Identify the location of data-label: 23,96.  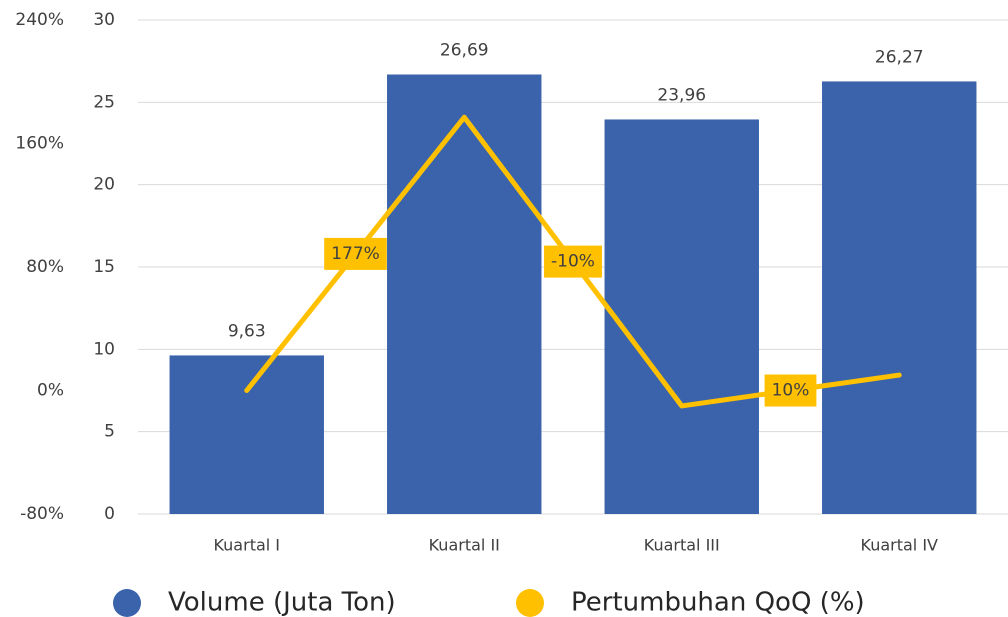
(681, 95).